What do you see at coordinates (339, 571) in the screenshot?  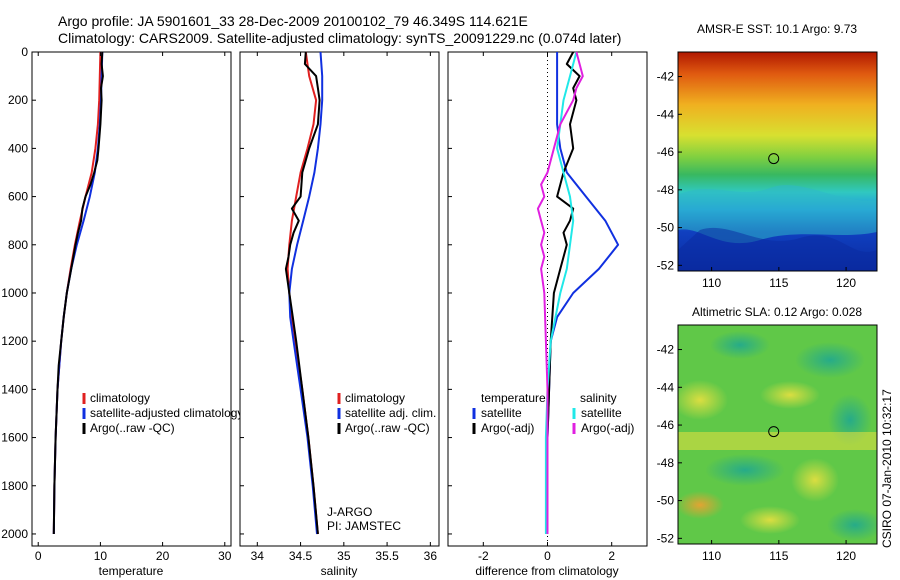 I see `salinity-x-axis-label: salinity` at bounding box center [339, 571].